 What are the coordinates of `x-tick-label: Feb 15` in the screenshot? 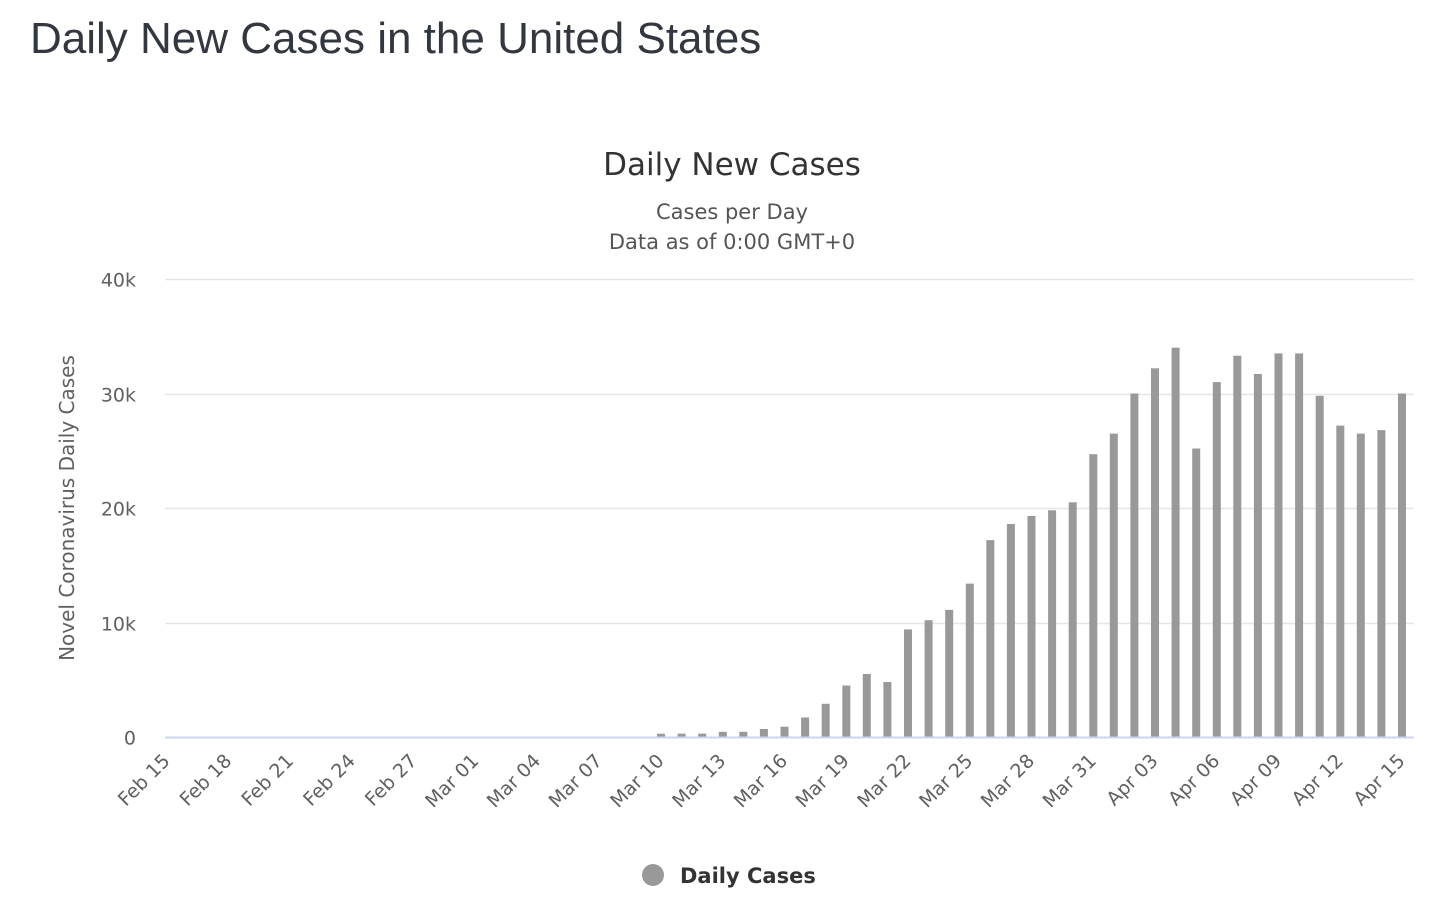 It's located at (144, 780).